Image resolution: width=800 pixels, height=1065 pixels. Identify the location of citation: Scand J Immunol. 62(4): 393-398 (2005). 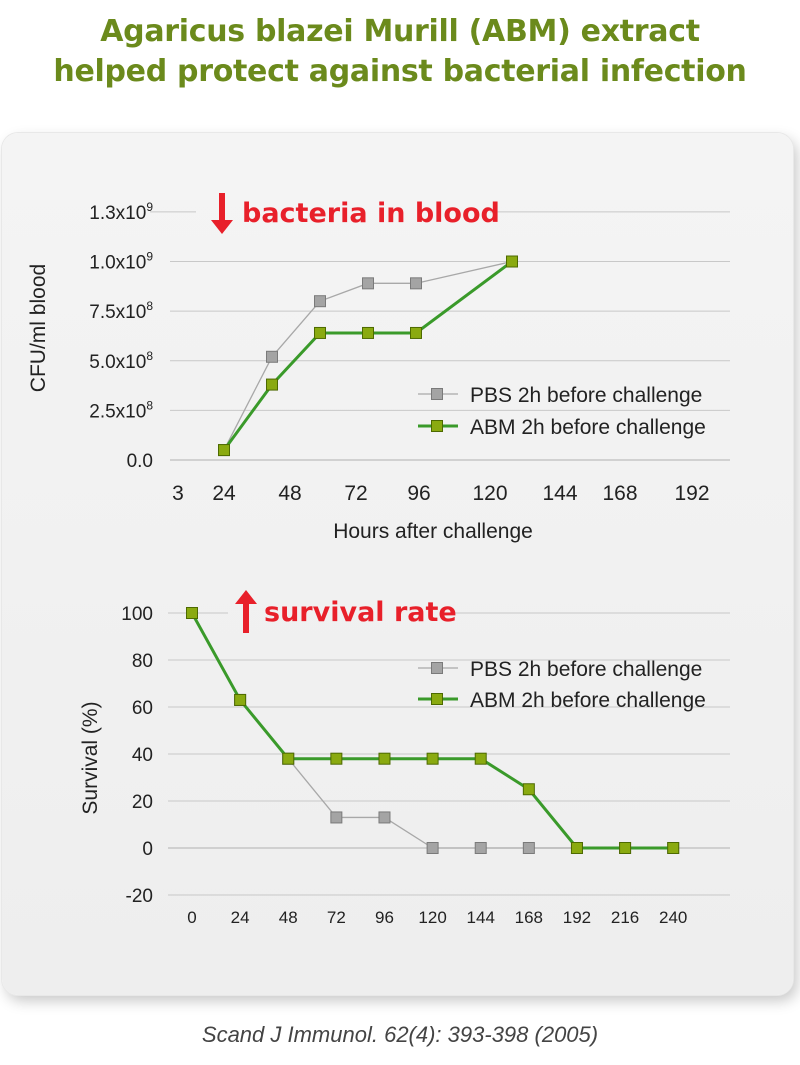
(400, 1034).